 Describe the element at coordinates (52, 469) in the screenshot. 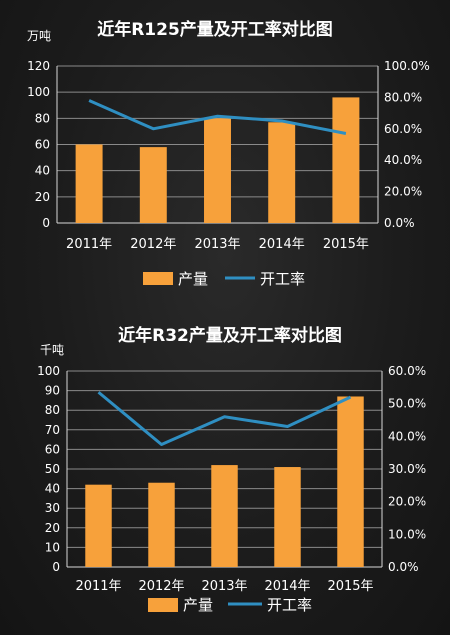

I see `y-tick-label: 50` at that location.